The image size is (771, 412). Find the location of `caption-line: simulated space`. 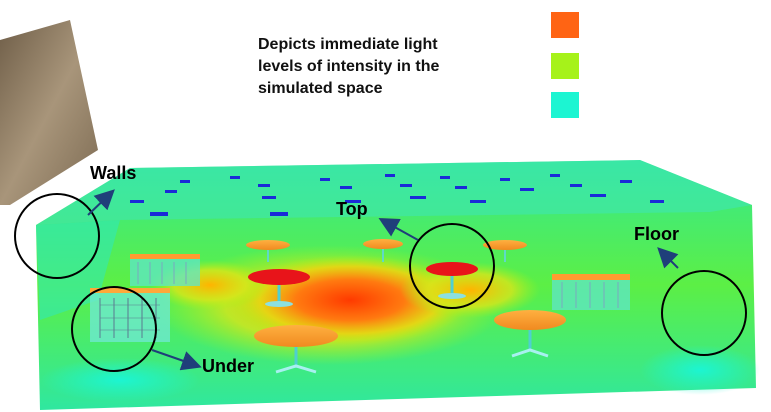

caption-line: simulated space is located at coordinates (320, 88).